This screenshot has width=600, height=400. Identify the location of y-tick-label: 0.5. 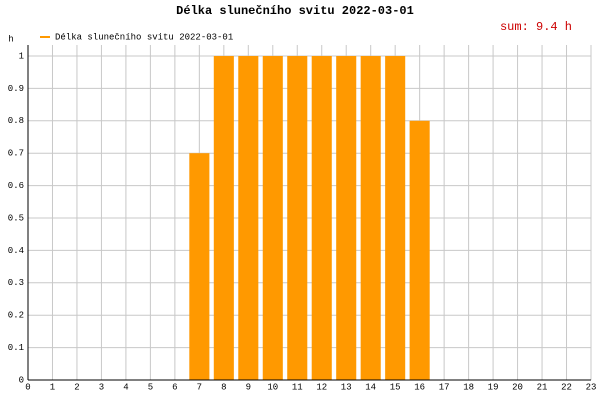
(16, 218).